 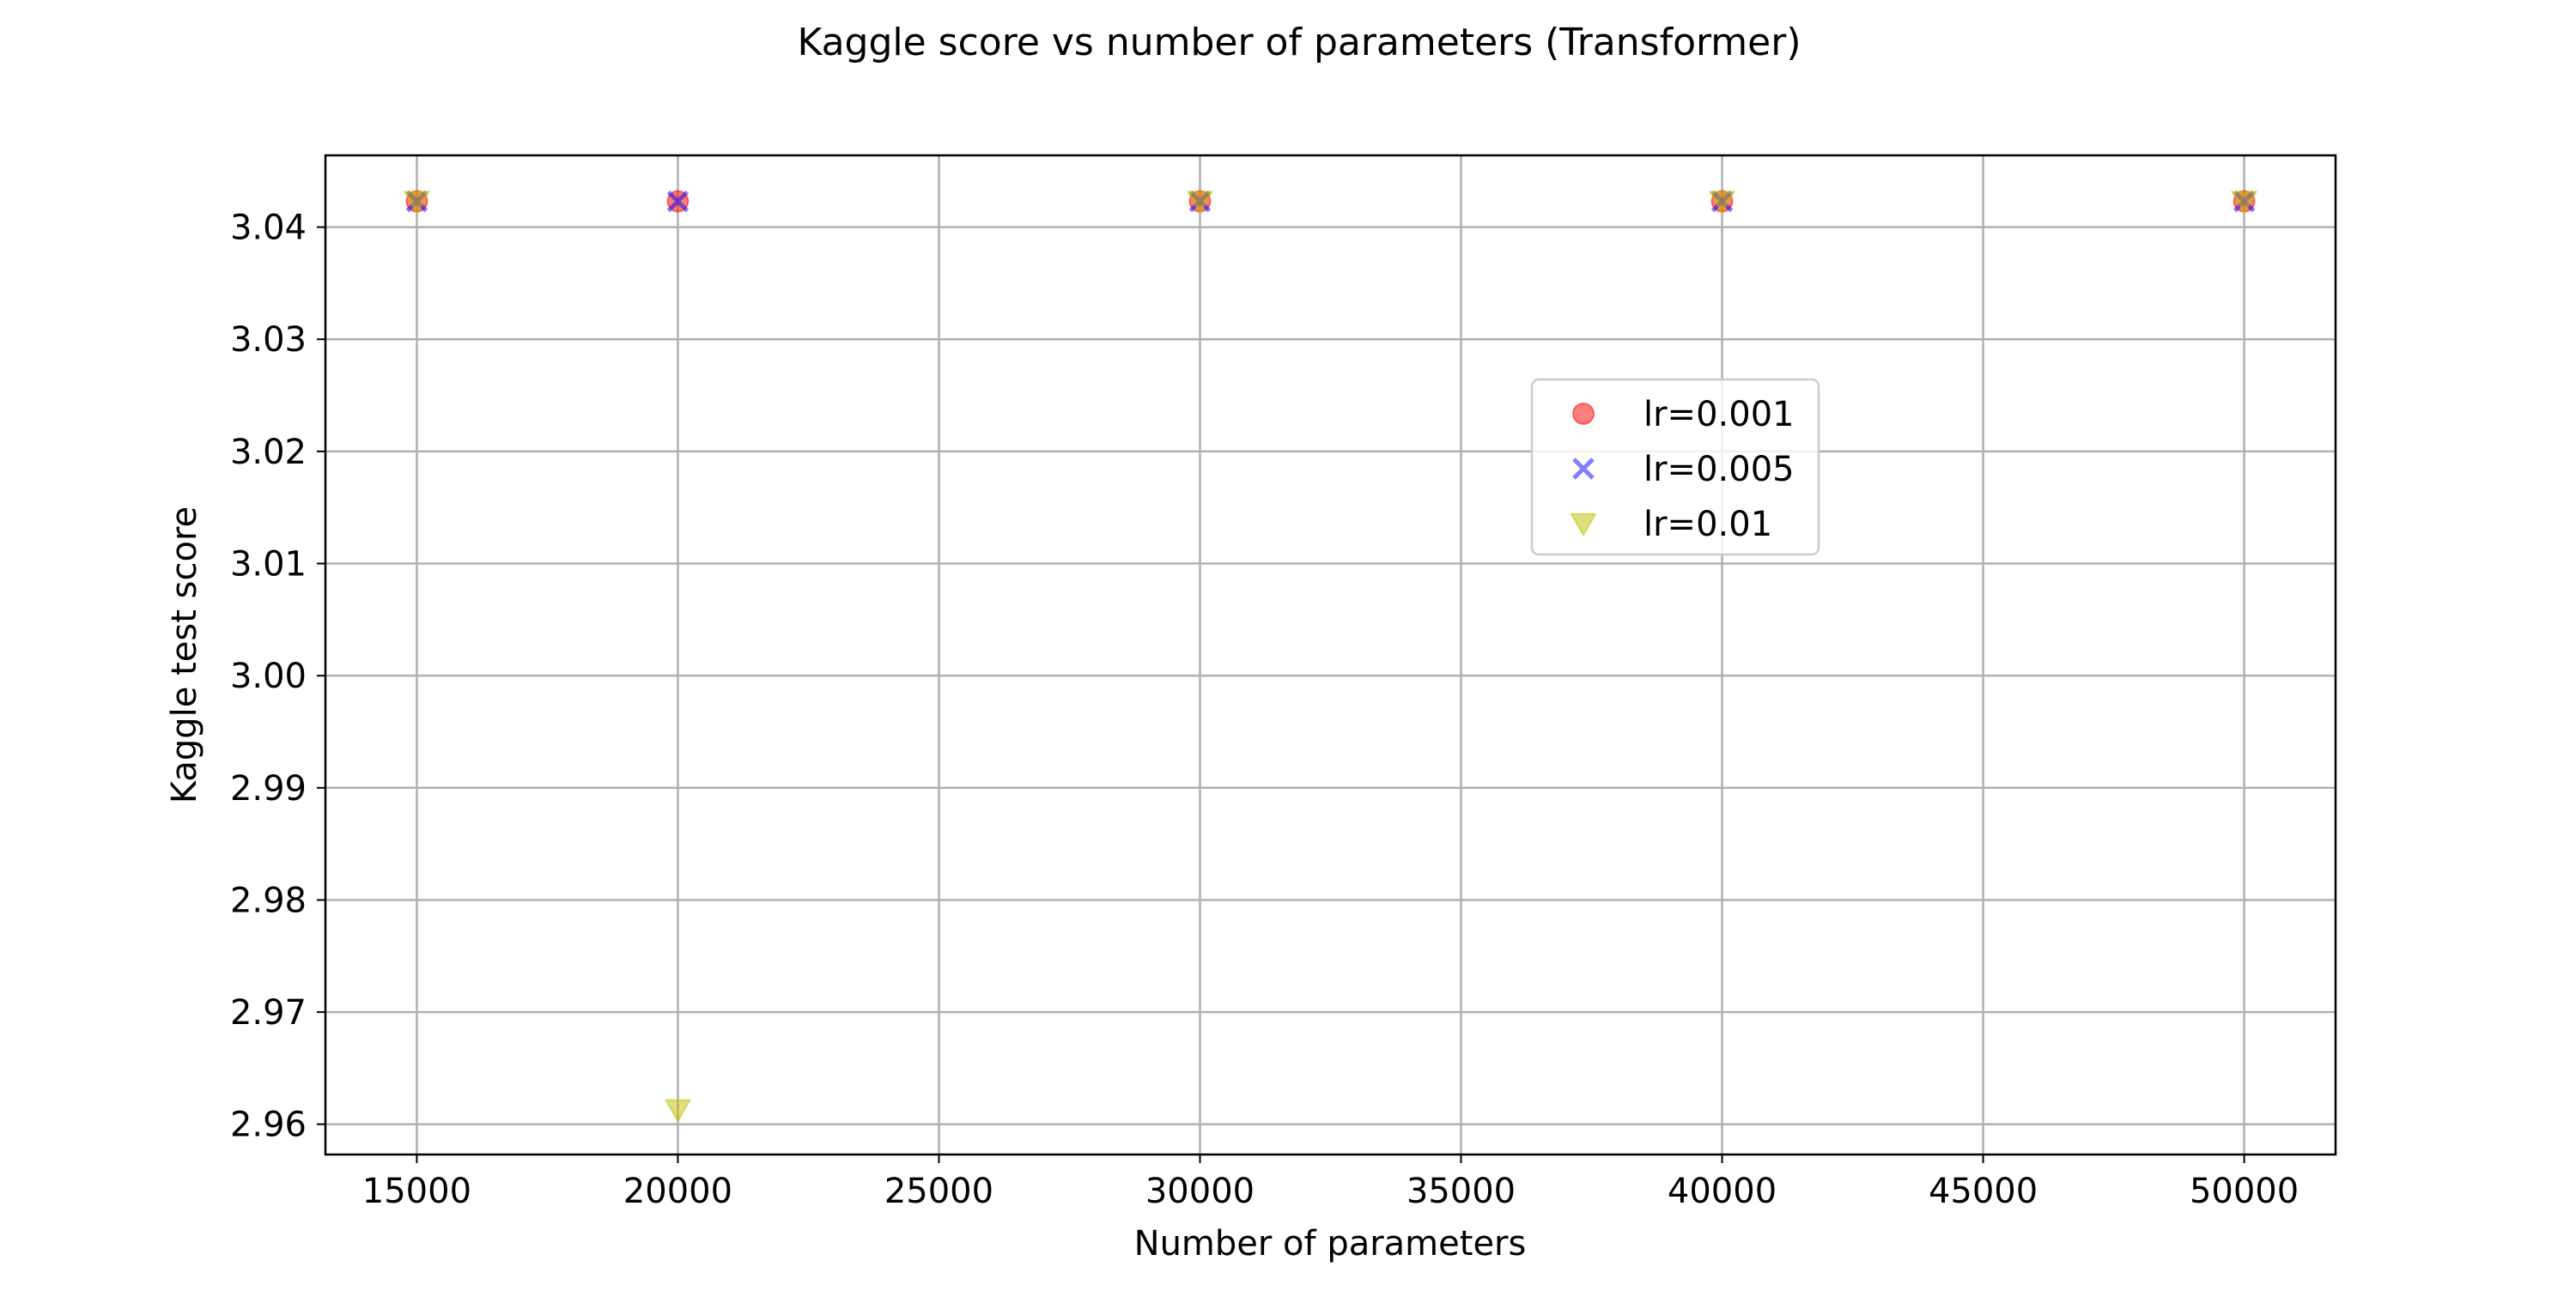 I want to click on legend: lr=0.001 lr=0.005 lr=0.01, so click(x=1675, y=467).